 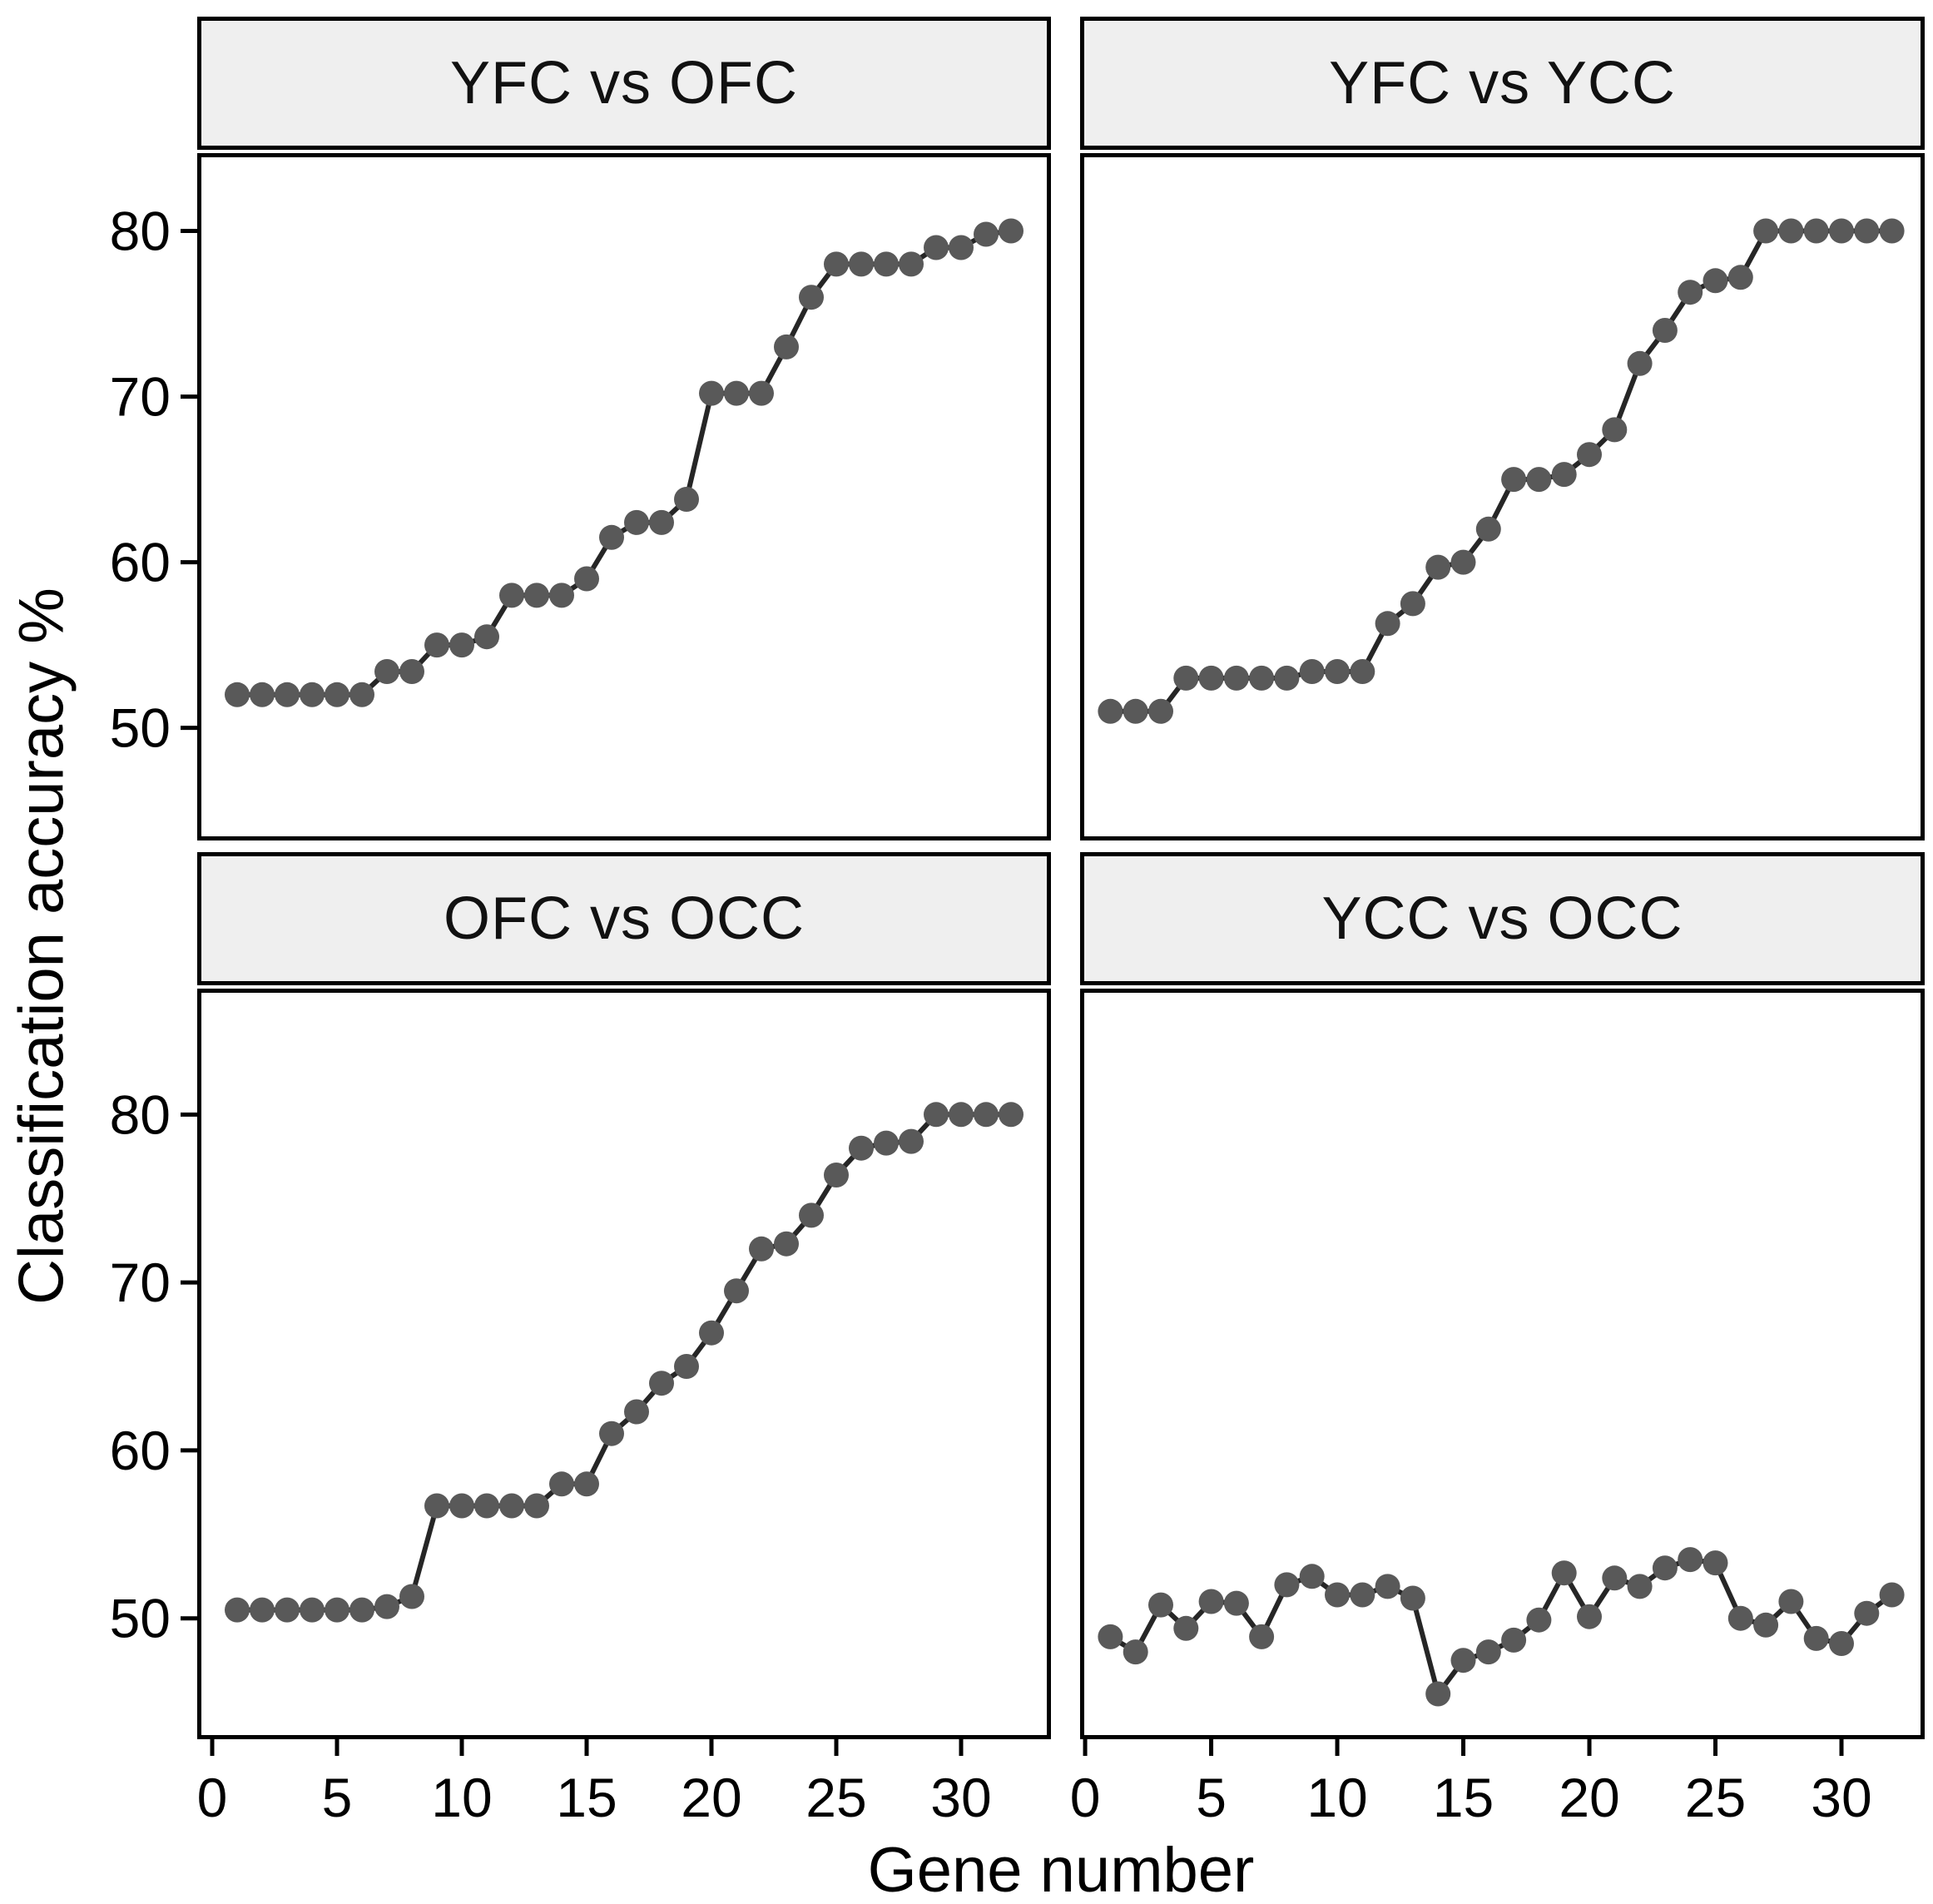 I want to click on x-tick-label: 30, so click(x=1841, y=1797).